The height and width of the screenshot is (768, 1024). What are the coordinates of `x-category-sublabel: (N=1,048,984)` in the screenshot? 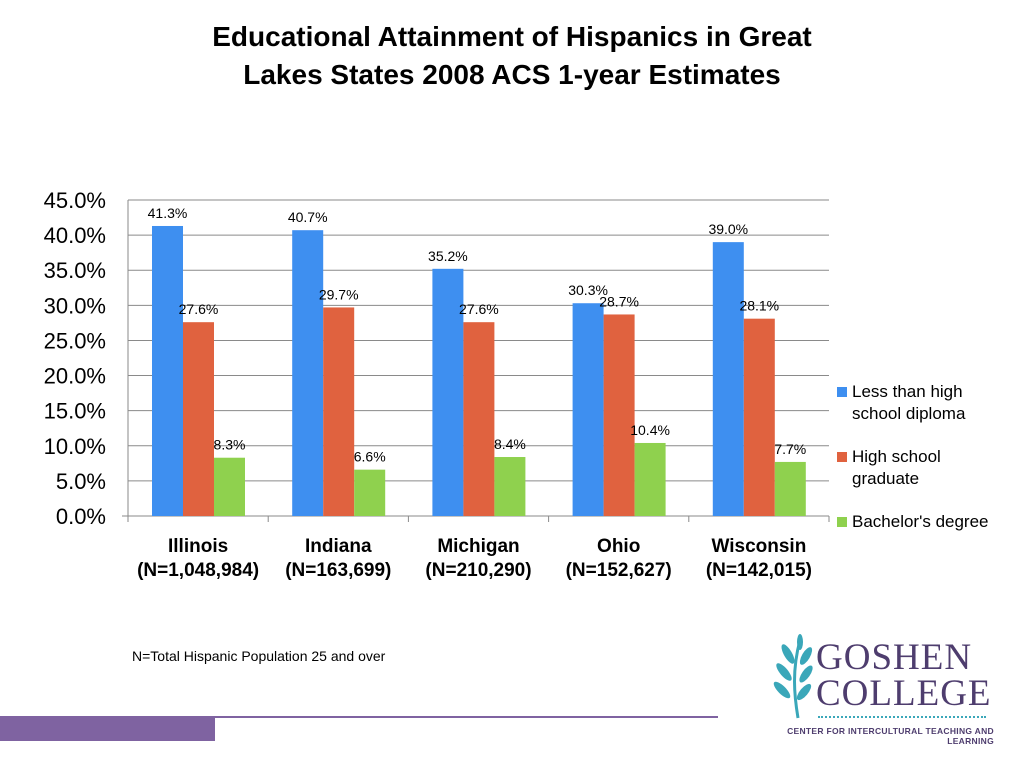 It's located at (198, 570).